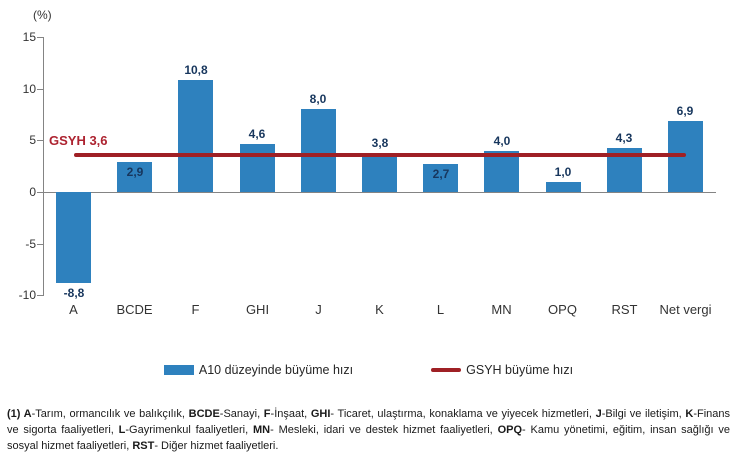 The width and height of the screenshot is (737, 463). I want to click on bar-data-label: 1,0, so click(563, 172).